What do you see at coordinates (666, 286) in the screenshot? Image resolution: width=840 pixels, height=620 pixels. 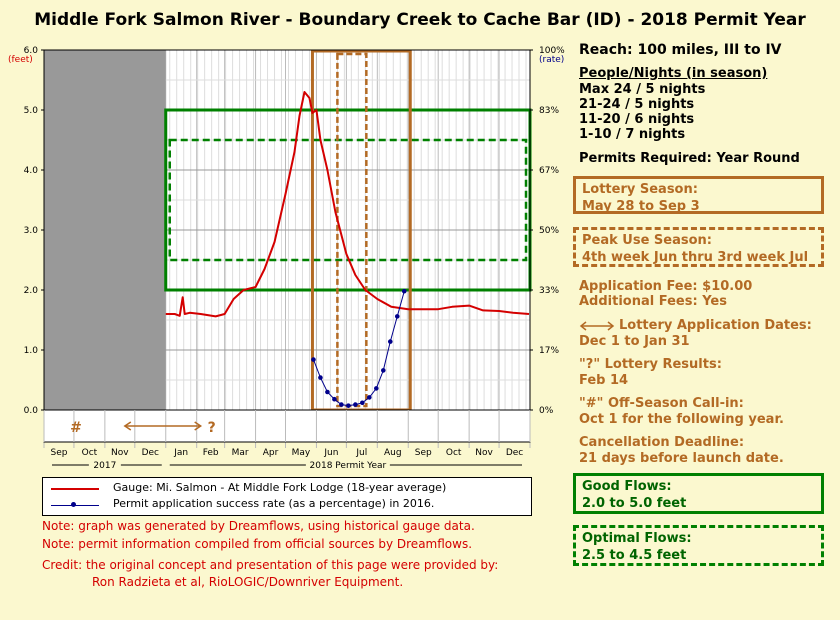 I see `application-fee: Application Fee: $10.00` at bounding box center [666, 286].